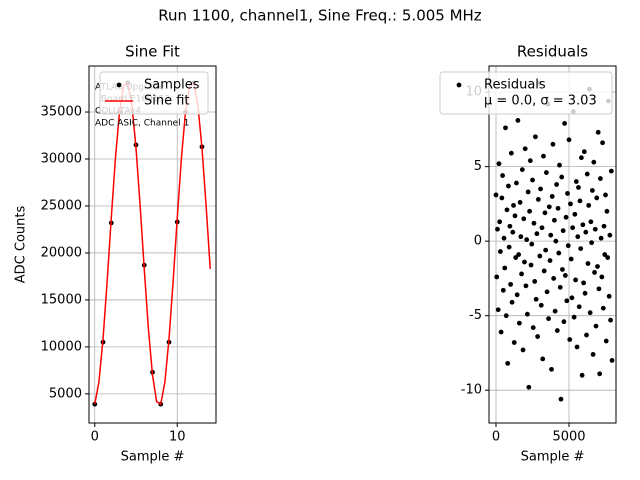 This screenshot has height=480, width=640. What do you see at coordinates (61, 299) in the screenshot?
I see `y-tick-label: 15000` at bounding box center [61, 299].